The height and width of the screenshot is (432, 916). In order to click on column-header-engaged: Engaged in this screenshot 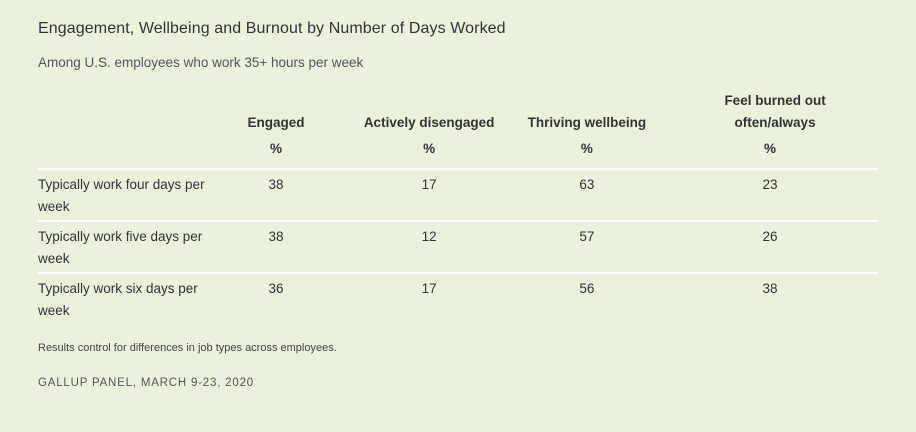, I will do `click(276, 122)`.